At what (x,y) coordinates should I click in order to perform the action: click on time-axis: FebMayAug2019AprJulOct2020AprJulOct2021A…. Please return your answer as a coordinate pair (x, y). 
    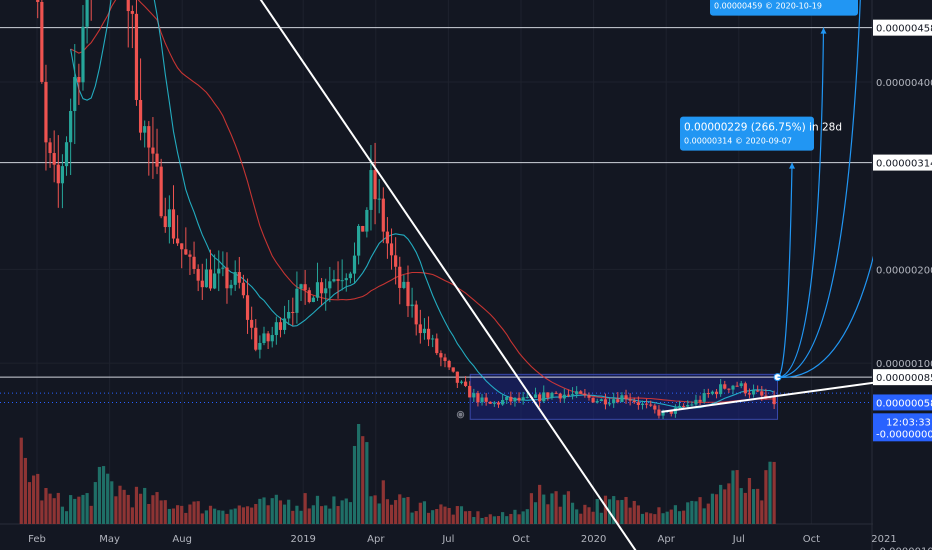
    Looking at the image, I should click on (480, 539).